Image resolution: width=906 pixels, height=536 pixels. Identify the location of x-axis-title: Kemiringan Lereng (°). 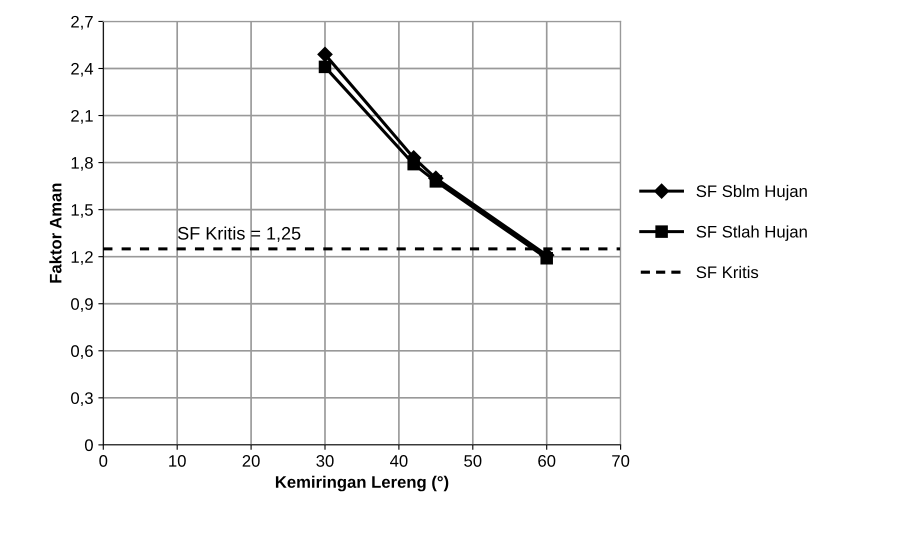
(362, 484).